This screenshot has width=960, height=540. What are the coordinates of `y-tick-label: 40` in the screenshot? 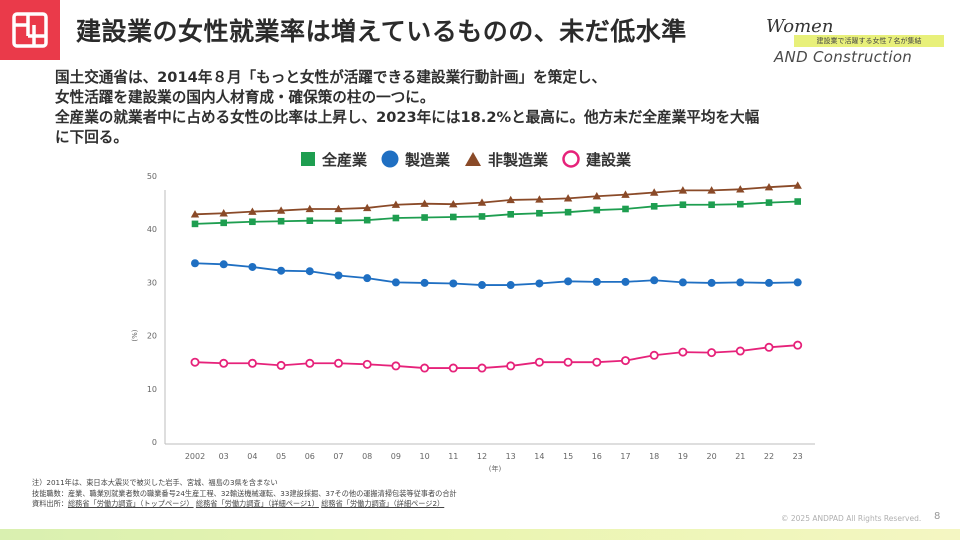 It's located at (152, 229).